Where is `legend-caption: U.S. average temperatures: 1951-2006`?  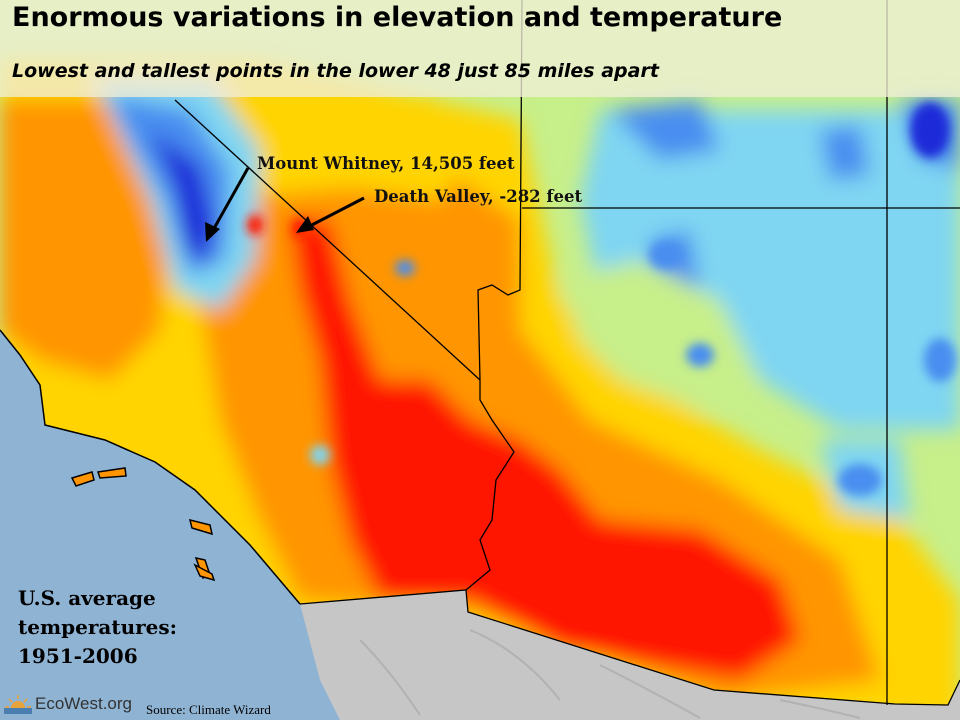
legend-caption: U.S. average temperatures: 1951-2006 is located at coordinates (97, 627).